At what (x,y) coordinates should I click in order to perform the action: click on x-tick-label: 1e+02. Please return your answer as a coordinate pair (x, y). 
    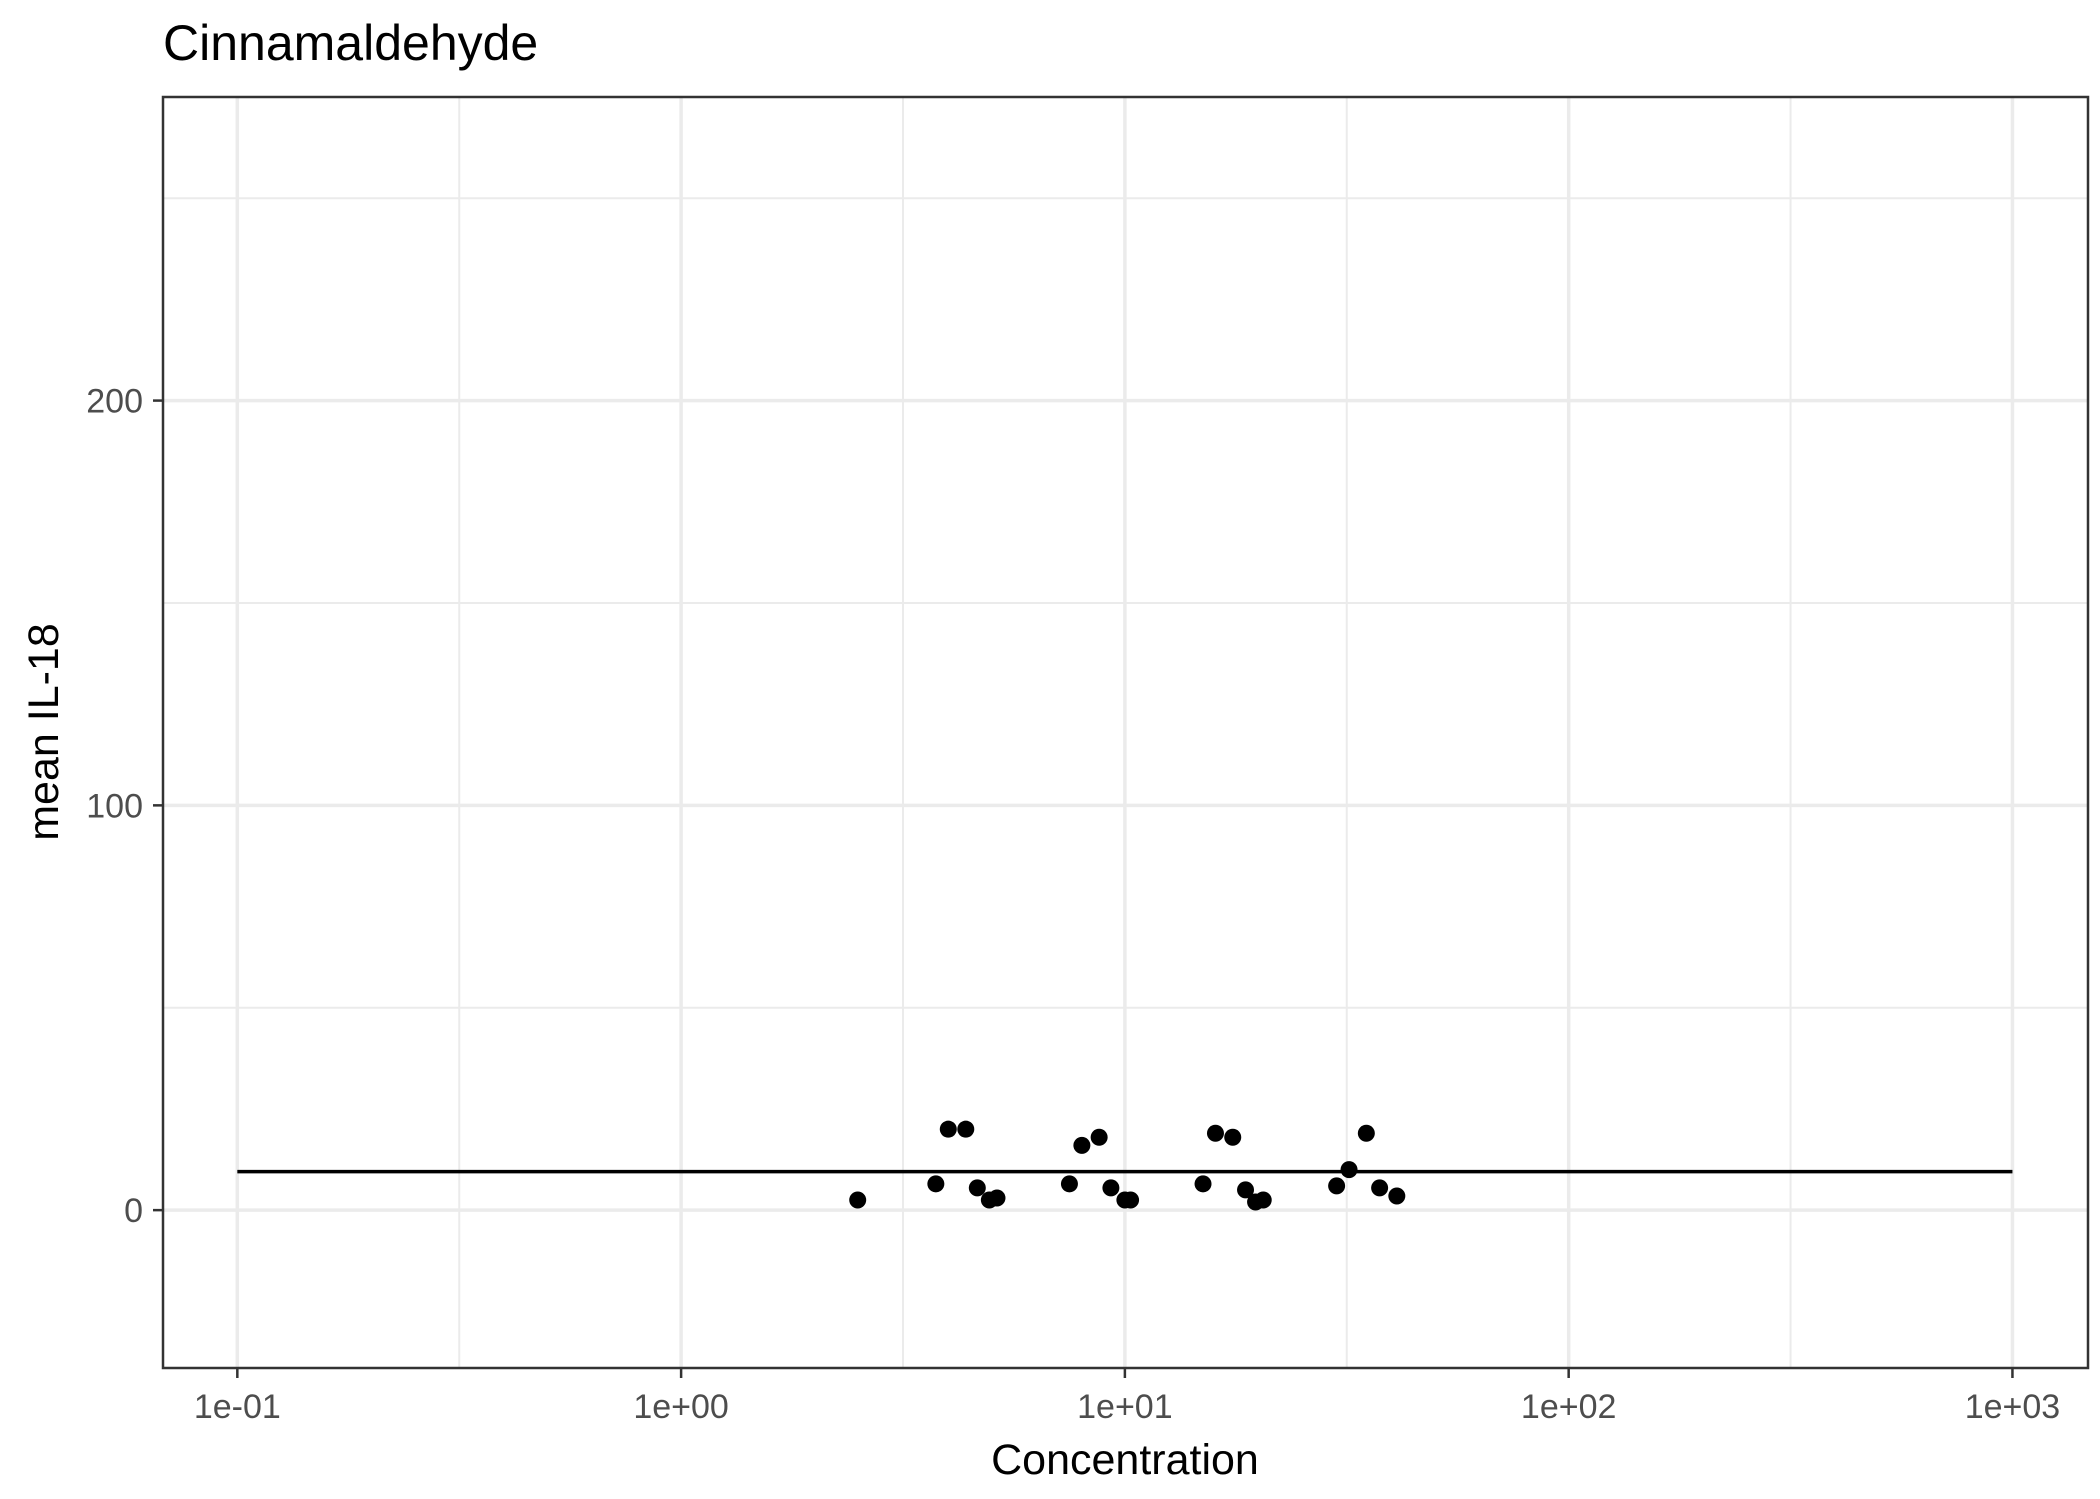
    Looking at the image, I should click on (1569, 1407).